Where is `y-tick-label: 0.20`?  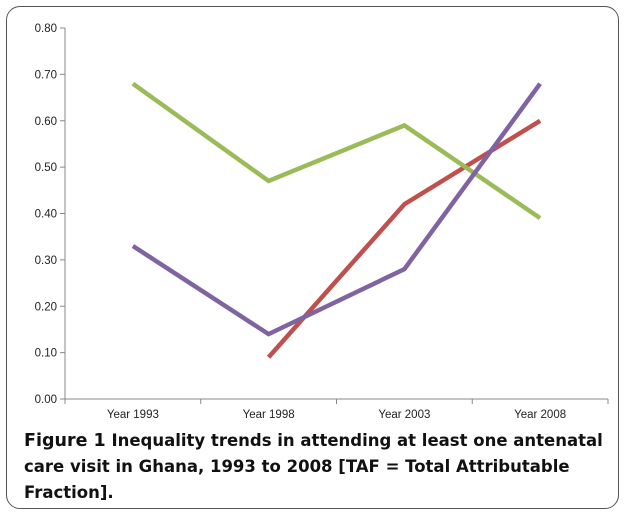
y-tick-label: 0.20 is located at coordinates (46, 307).